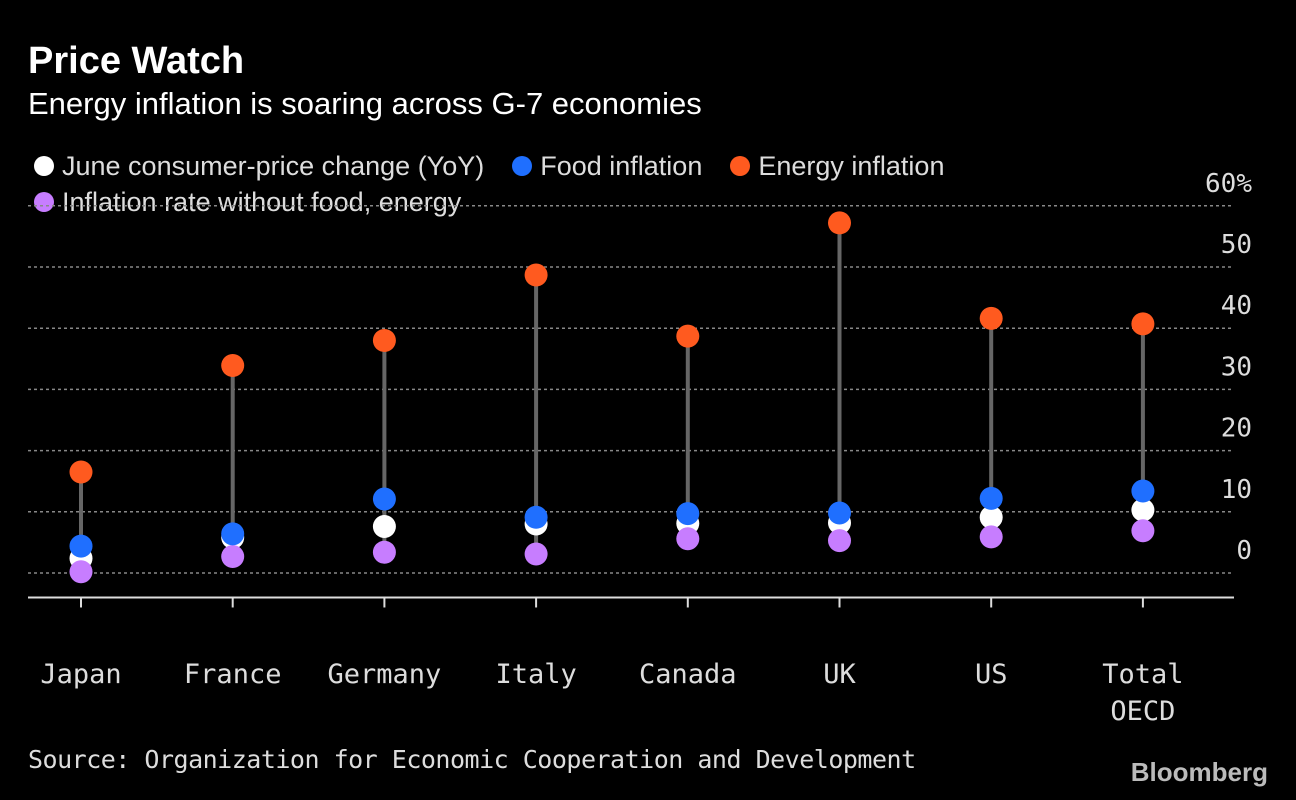  Describe the element at coordinates (1228, 184) in the screenshot. I see `y-tick-label: 60%` at that location.